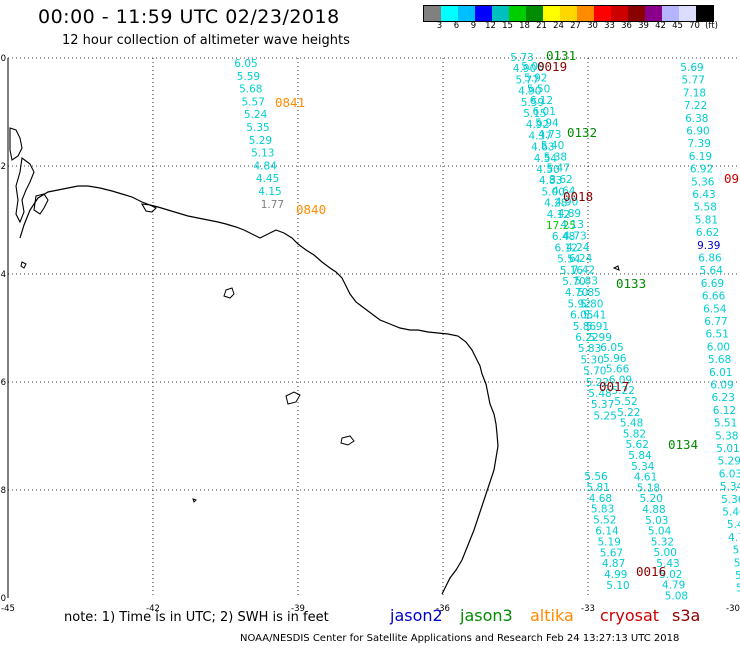 This screenshot has height=650, width=740. Describe the element at coordinates (576, 293) in the screenshot. I see `wave-height-value: 4.70` at that location.